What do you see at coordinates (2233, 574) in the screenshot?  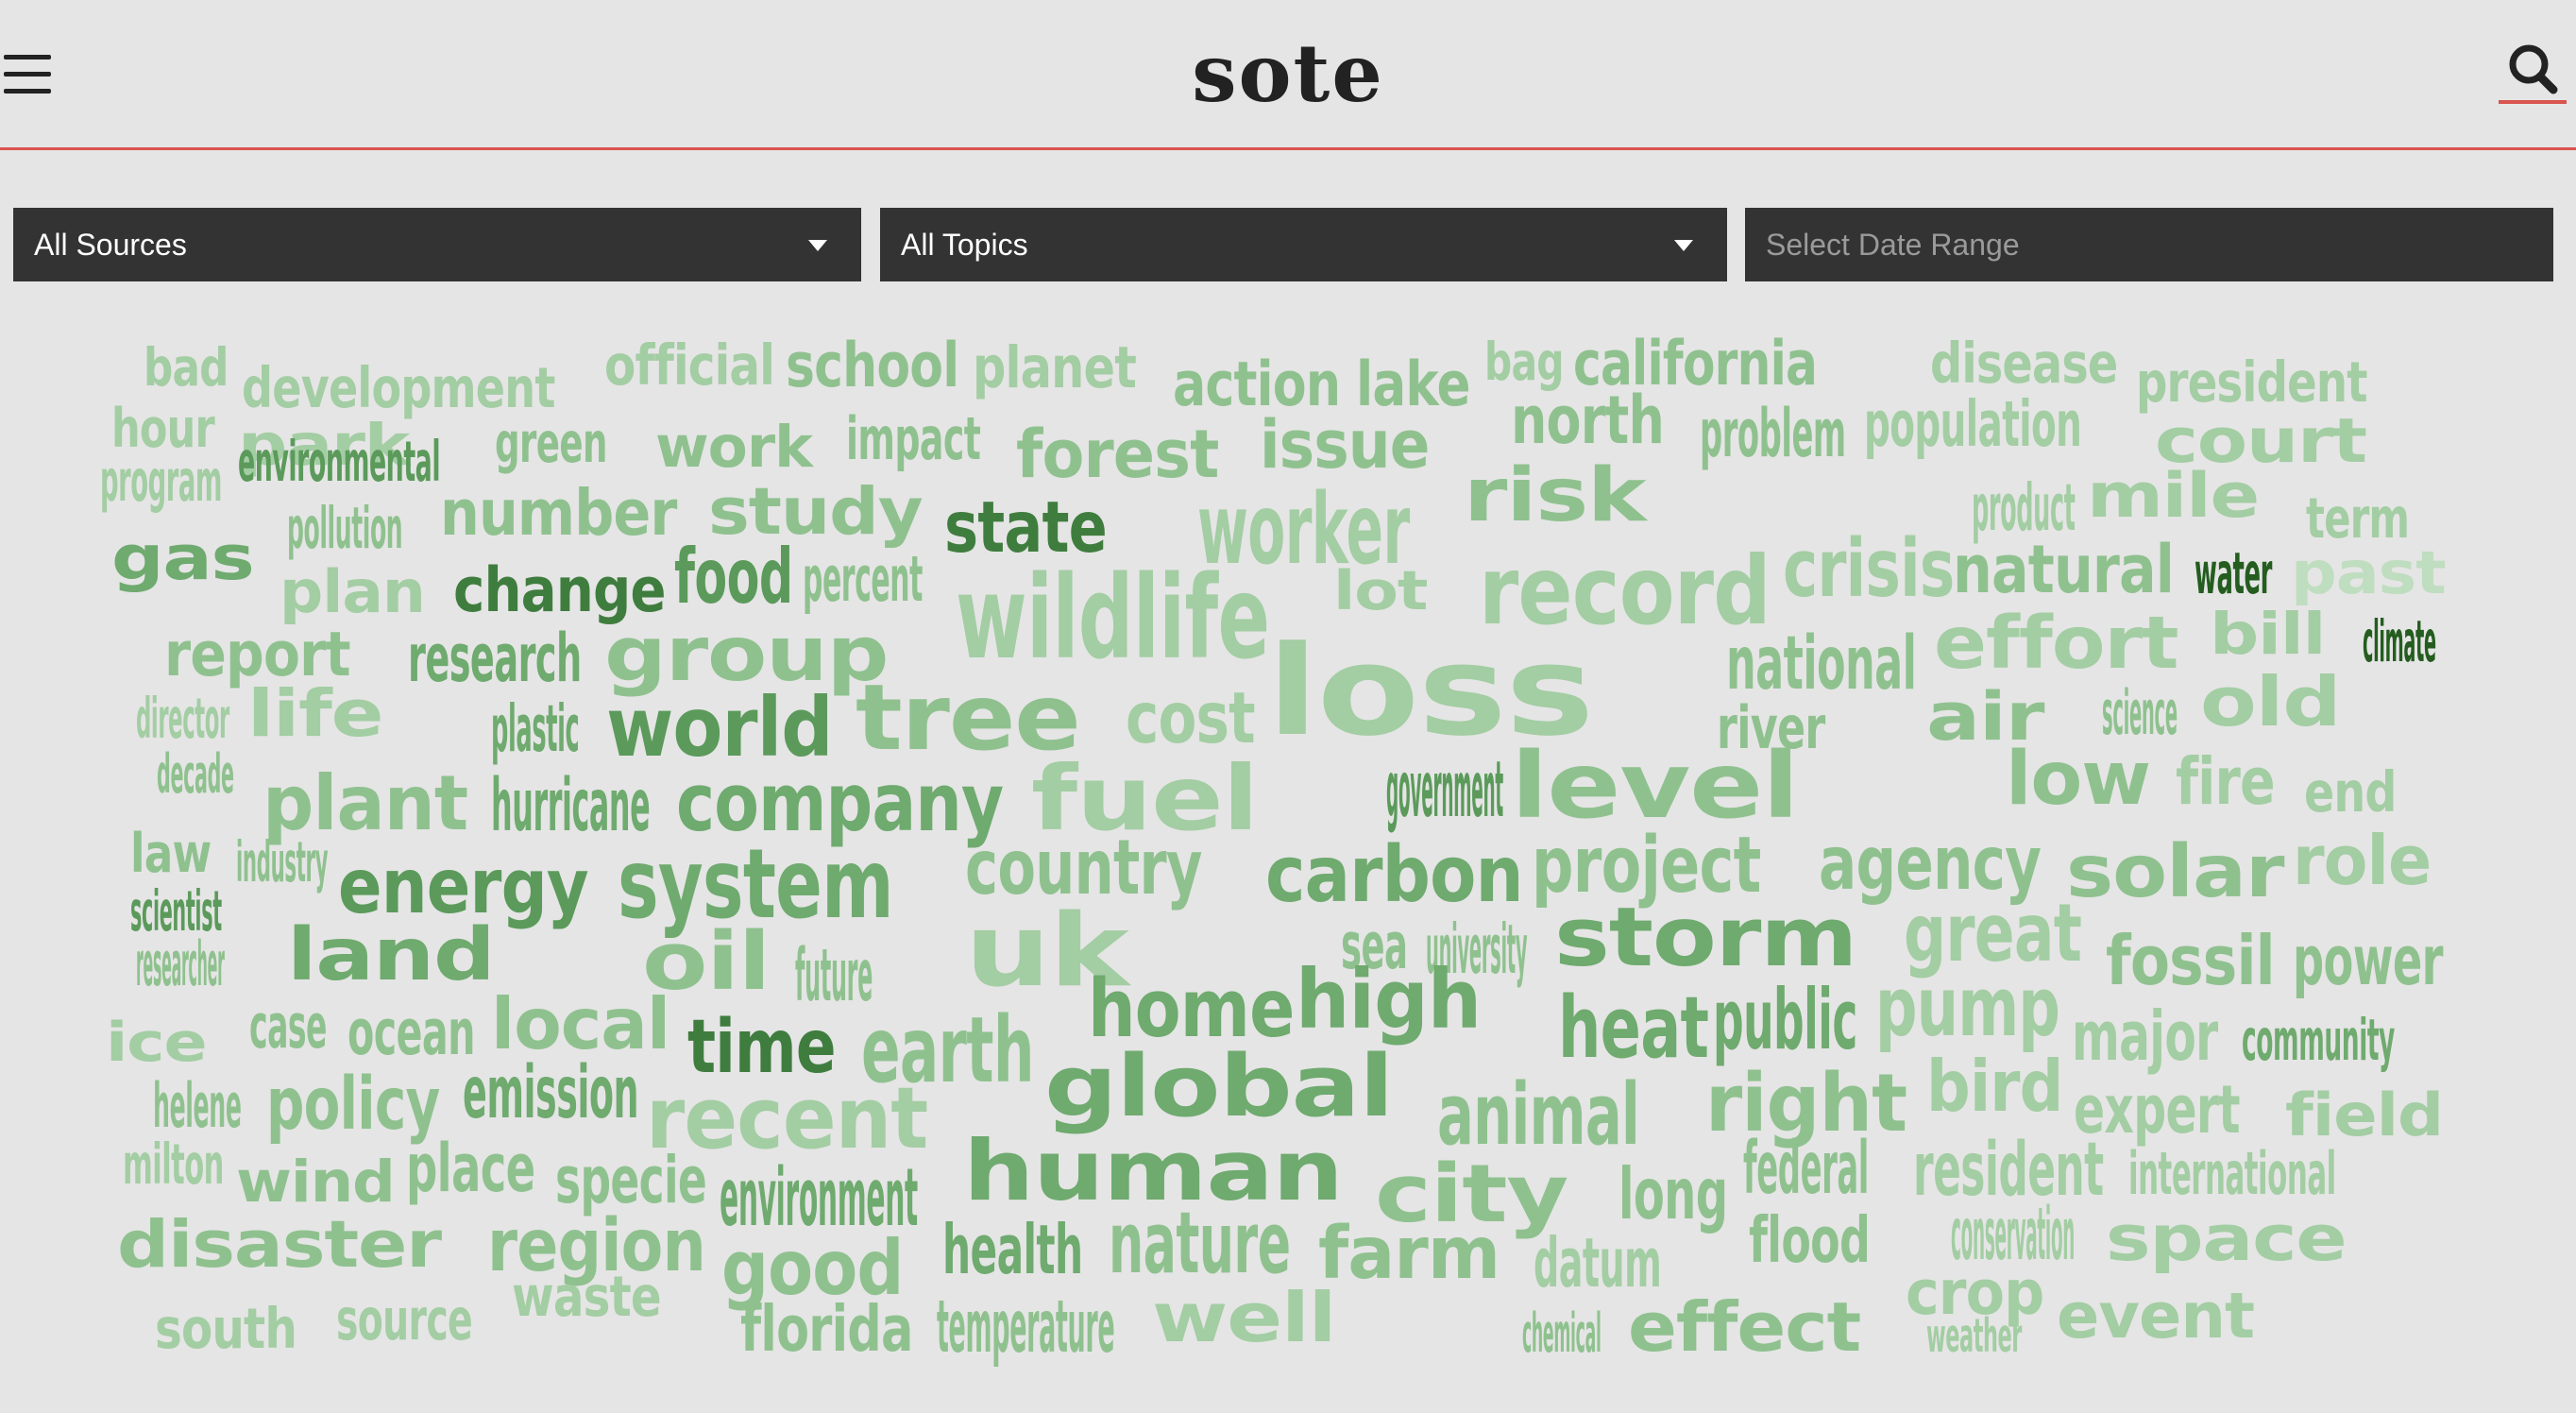 I see `word-water: water` at bounding box center [2233, 574].